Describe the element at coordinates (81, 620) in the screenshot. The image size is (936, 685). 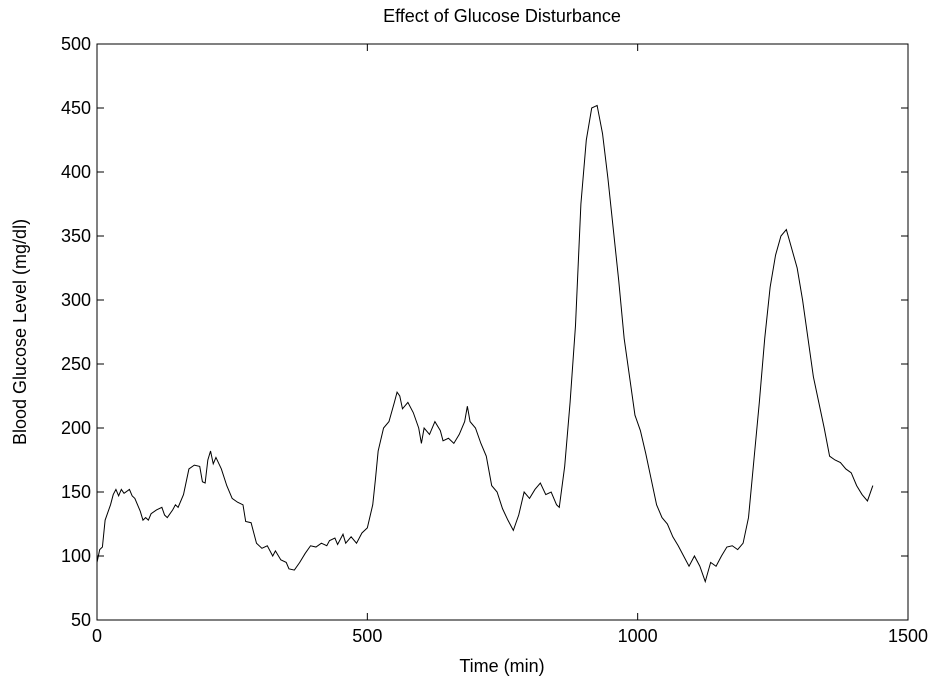
I see `y-tick-label: 50` at that location.